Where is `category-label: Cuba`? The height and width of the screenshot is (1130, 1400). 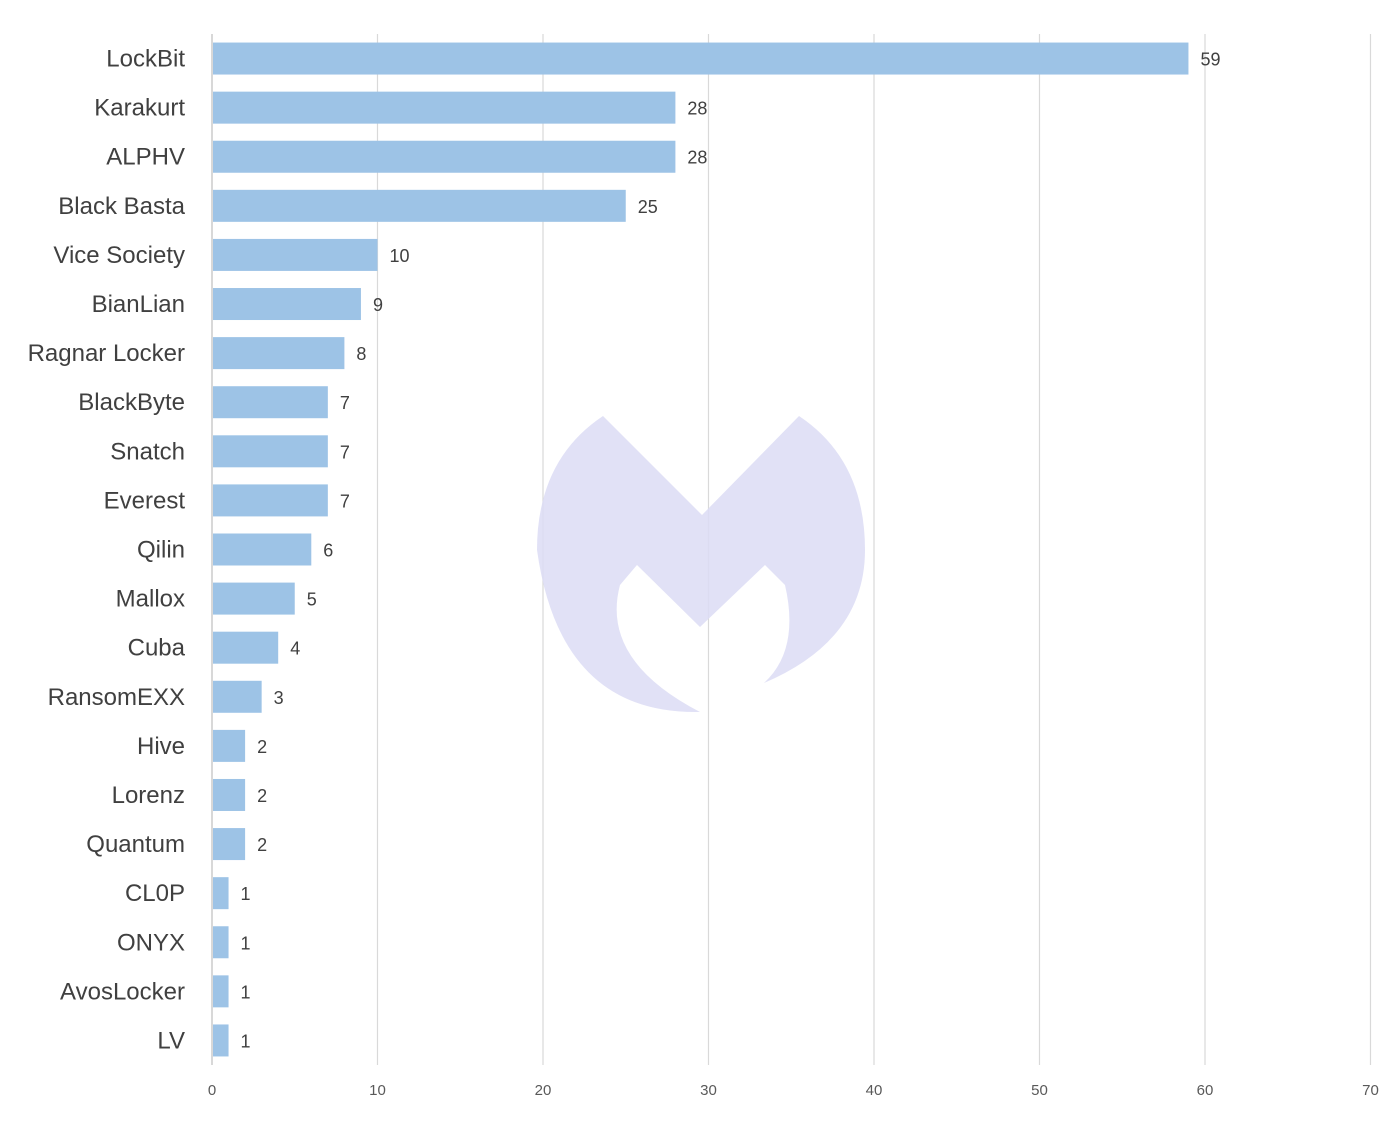 category-label: Cuba is located at coordinates (157, 648).